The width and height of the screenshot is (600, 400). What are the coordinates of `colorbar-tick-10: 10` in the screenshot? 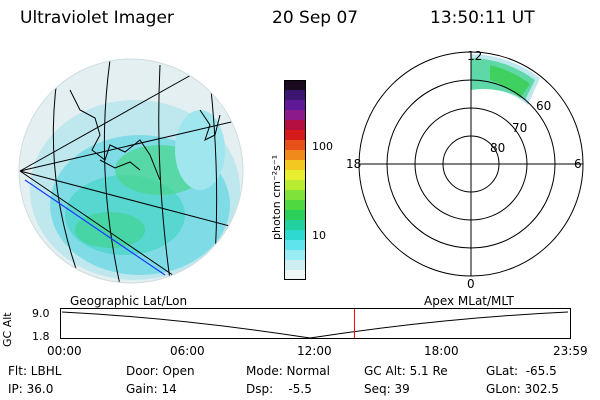 It's located at (319, 235).